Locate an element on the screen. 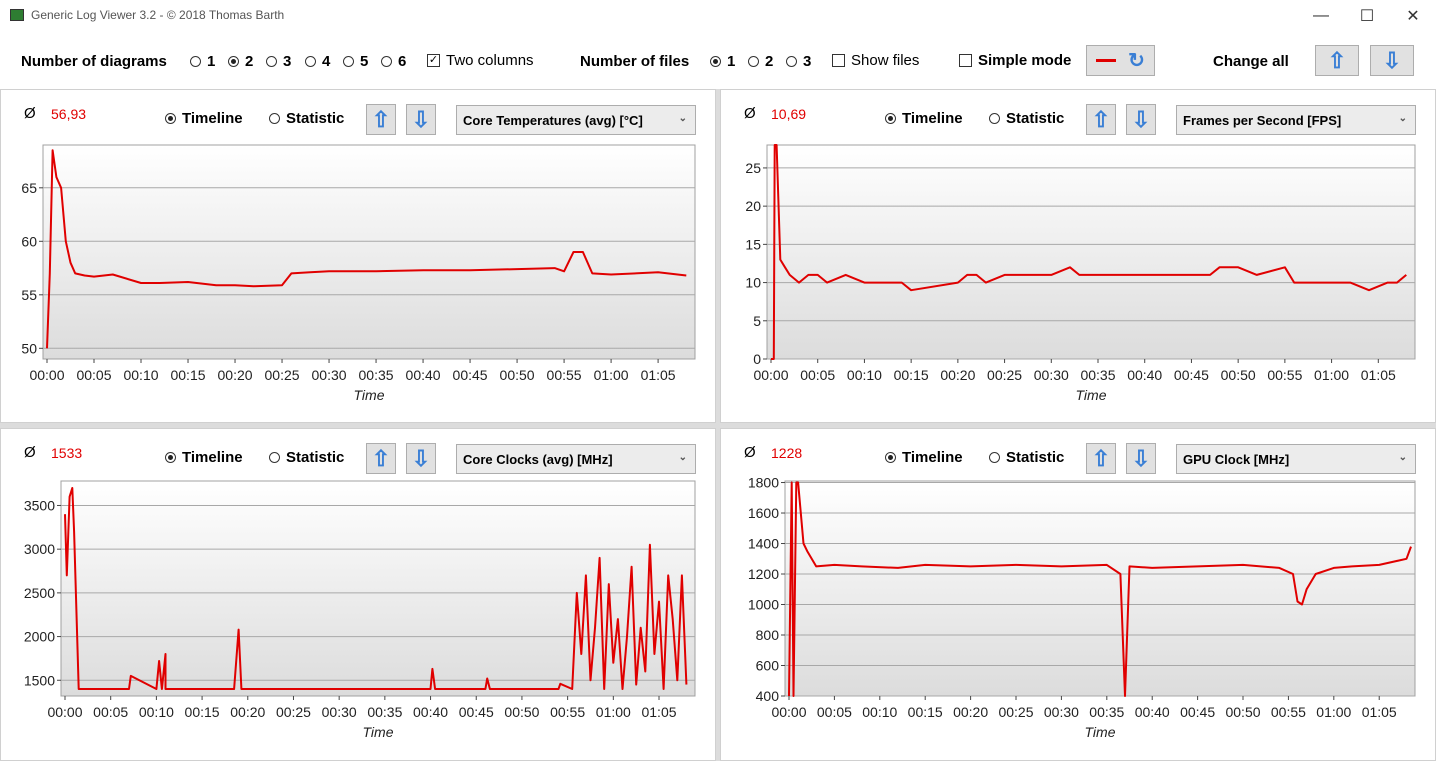  move-all-down-button: ⇩ is located at coordinates (1392, 60).